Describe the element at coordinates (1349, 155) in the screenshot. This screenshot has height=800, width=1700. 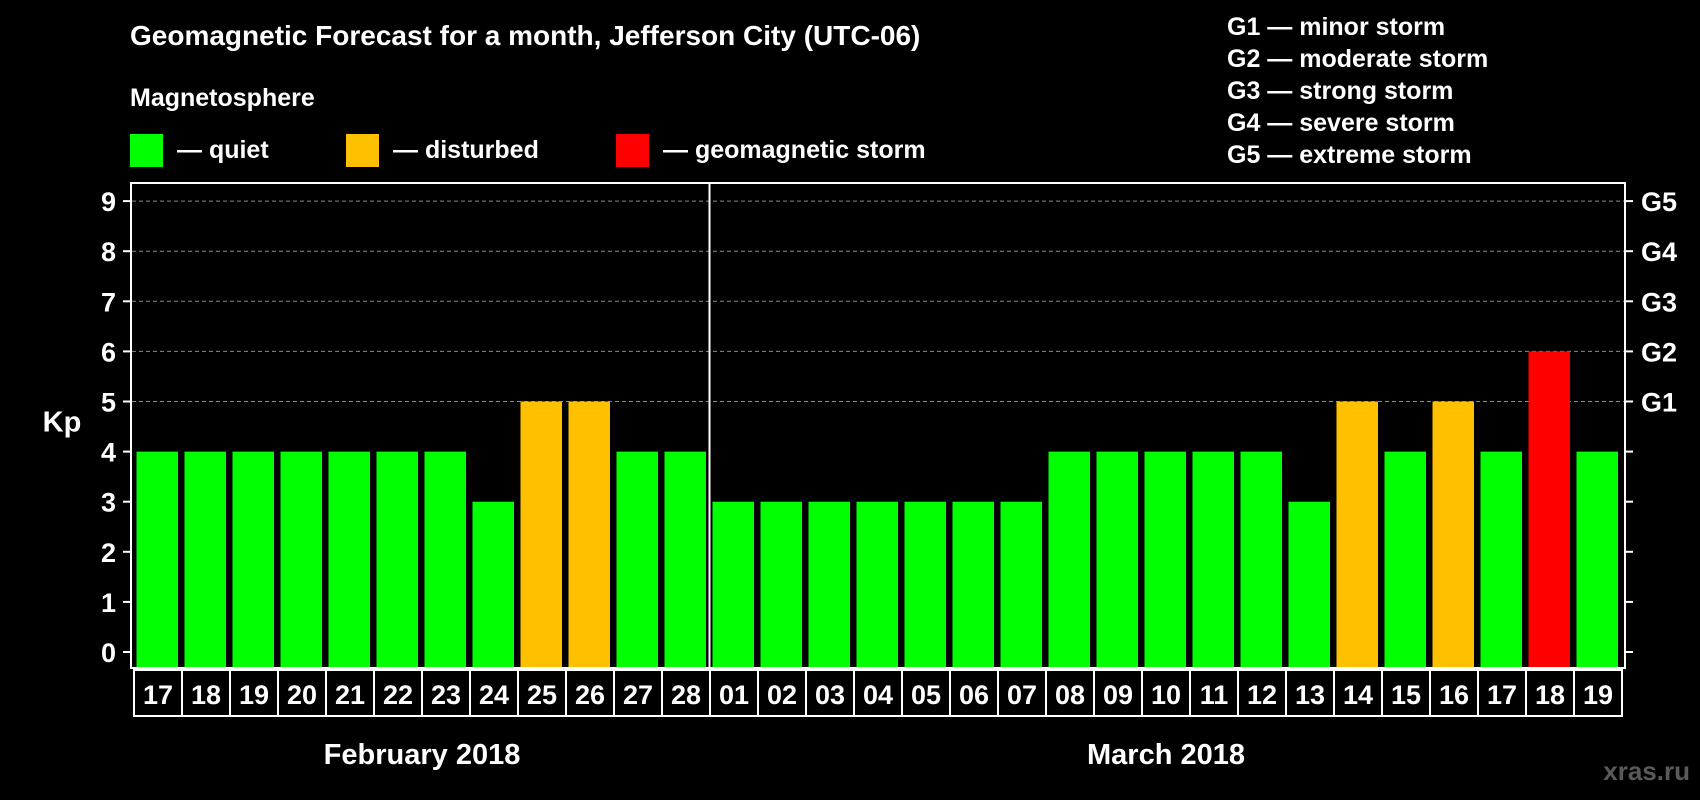
I see `storm-scale-g5: G5 — extreme storm` at that location.